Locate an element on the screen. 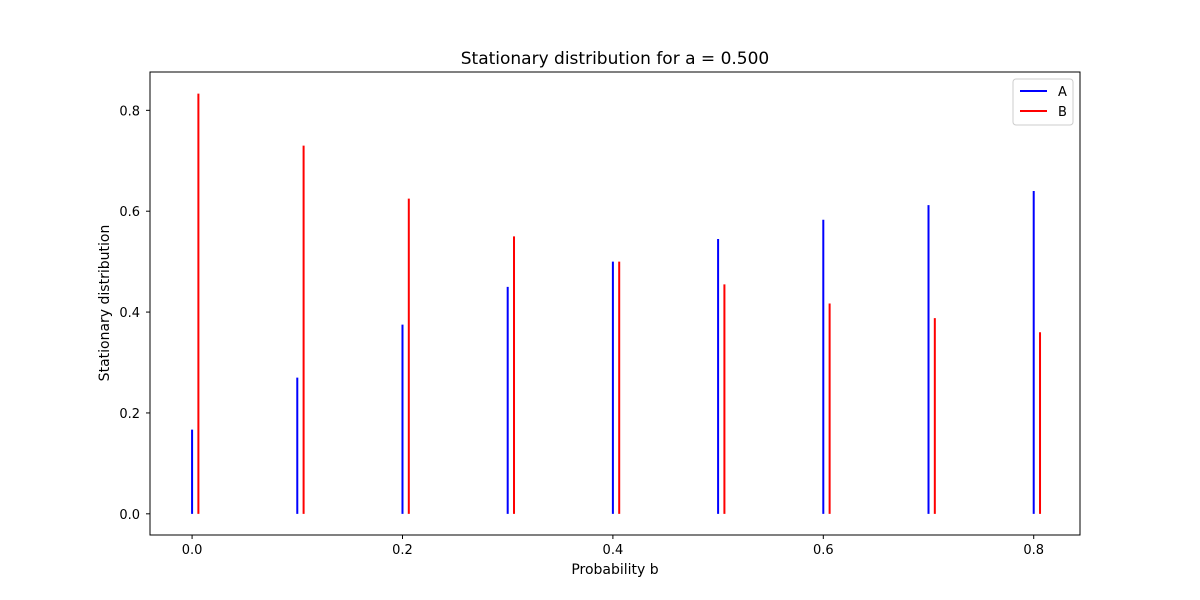  x-axis-title: Probability b is located at coordinates (614, 570).